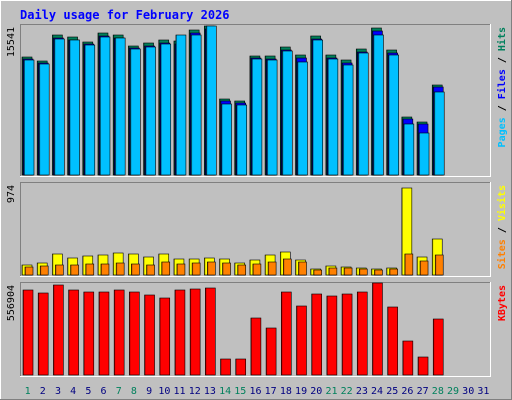 The height and width of the screenshot is (400, 512). What do you see at coordinates (164, 391) in the screenshot?
I see `day-label-10: 10` at bounding box center [164, 391].